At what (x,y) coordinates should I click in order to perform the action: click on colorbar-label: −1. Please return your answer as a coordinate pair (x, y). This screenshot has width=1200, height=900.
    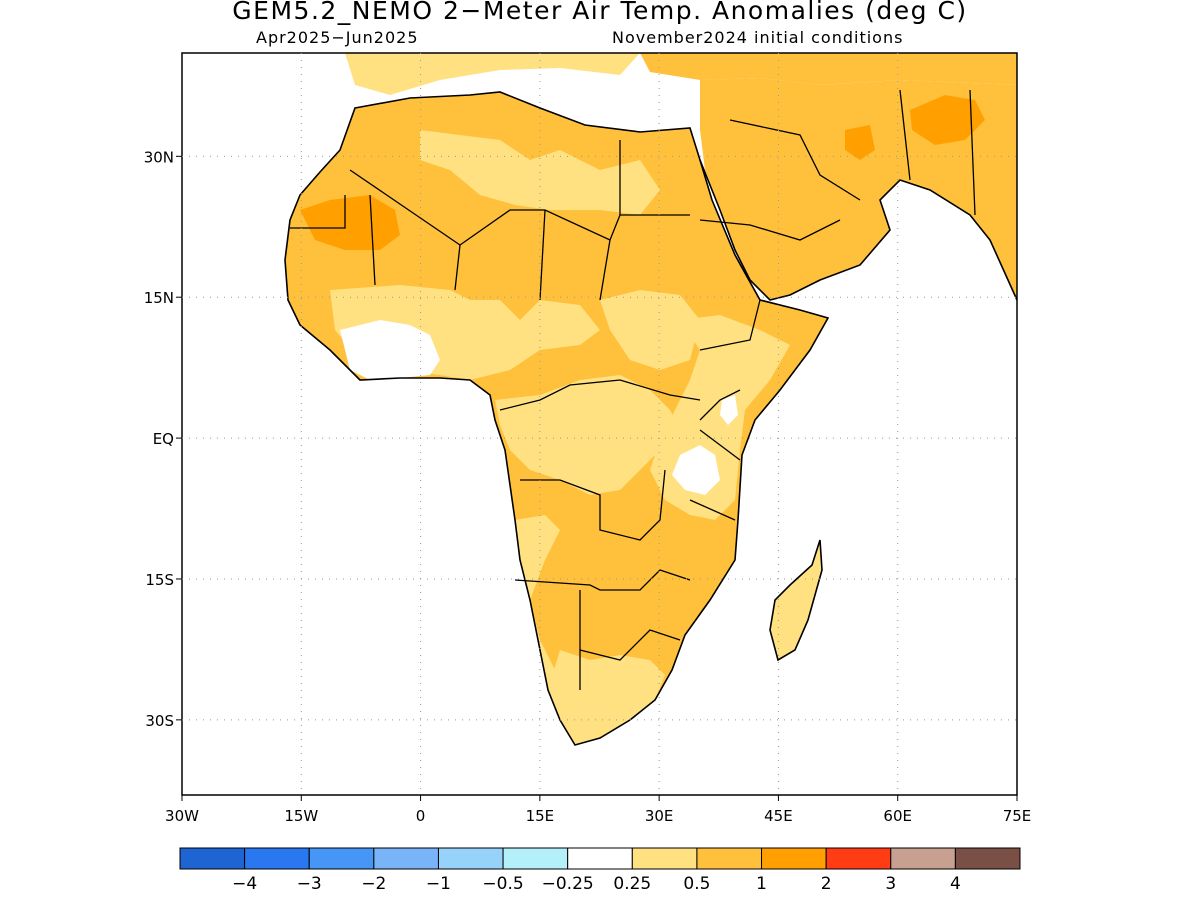
    Looking at the image, I should click on (438, 884).